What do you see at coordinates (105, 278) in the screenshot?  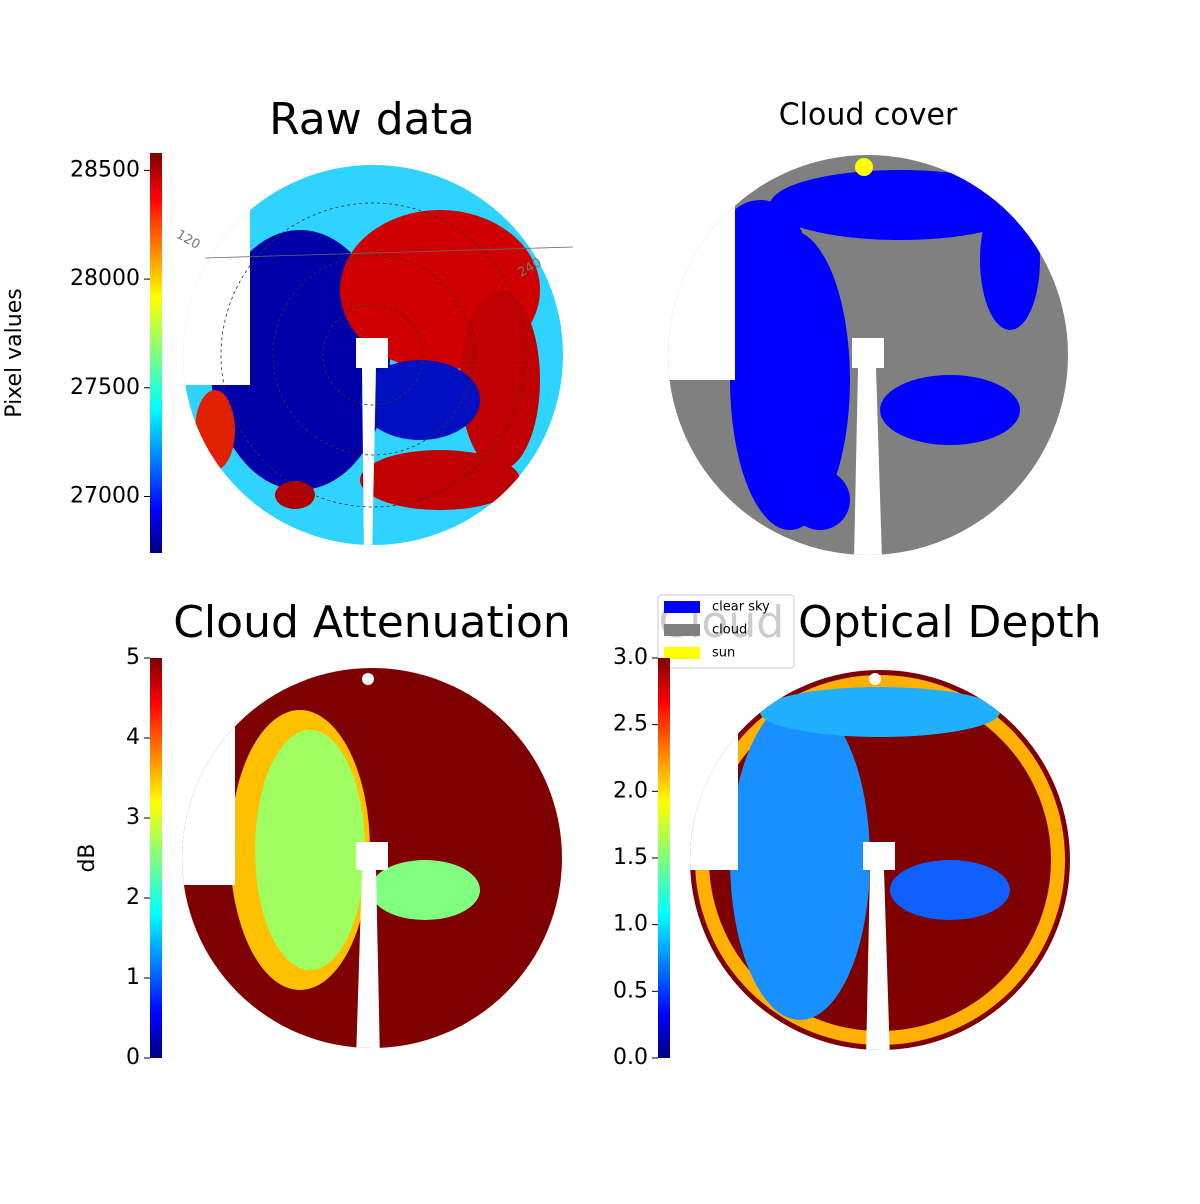 I see `colorbar-tick-label: 28000` at bounding box center [105, 278].